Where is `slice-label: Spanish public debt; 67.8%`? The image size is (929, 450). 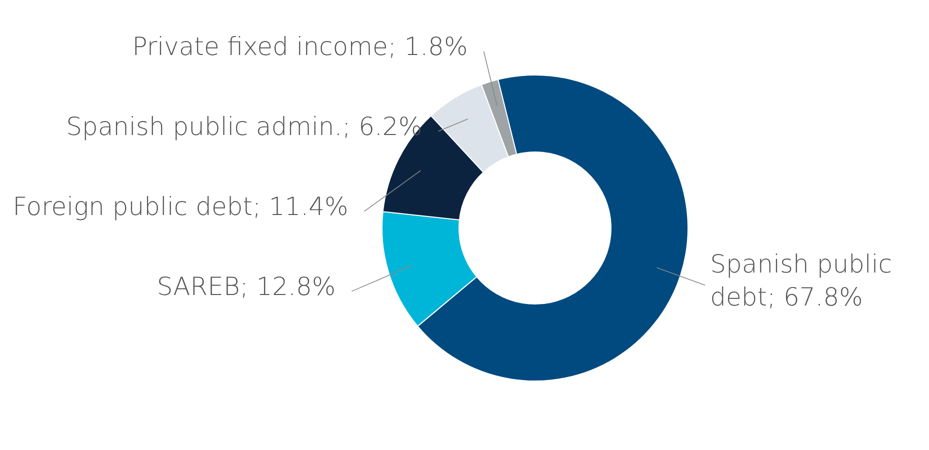
slice-label: Spanish public debt; 67.8% is located at coordinates (801, 280).